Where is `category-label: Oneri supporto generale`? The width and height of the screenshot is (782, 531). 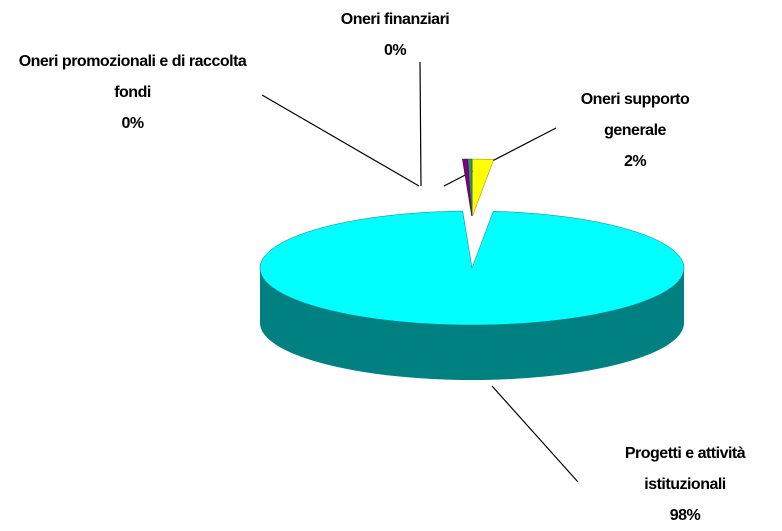 category-label: Oneri supporto generale is located at coordinates (635, 115).